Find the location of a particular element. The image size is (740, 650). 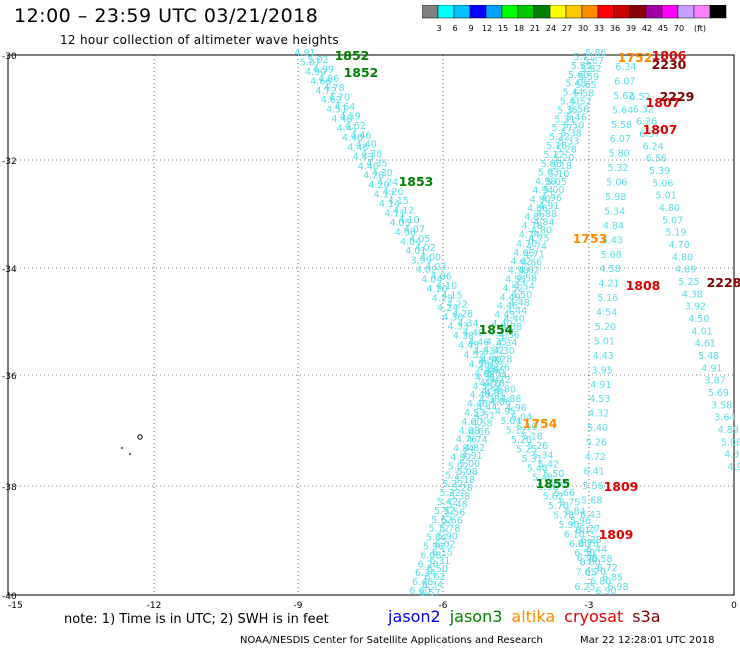

wave-height-value: 4.49 is located at coordinates (510, 297).